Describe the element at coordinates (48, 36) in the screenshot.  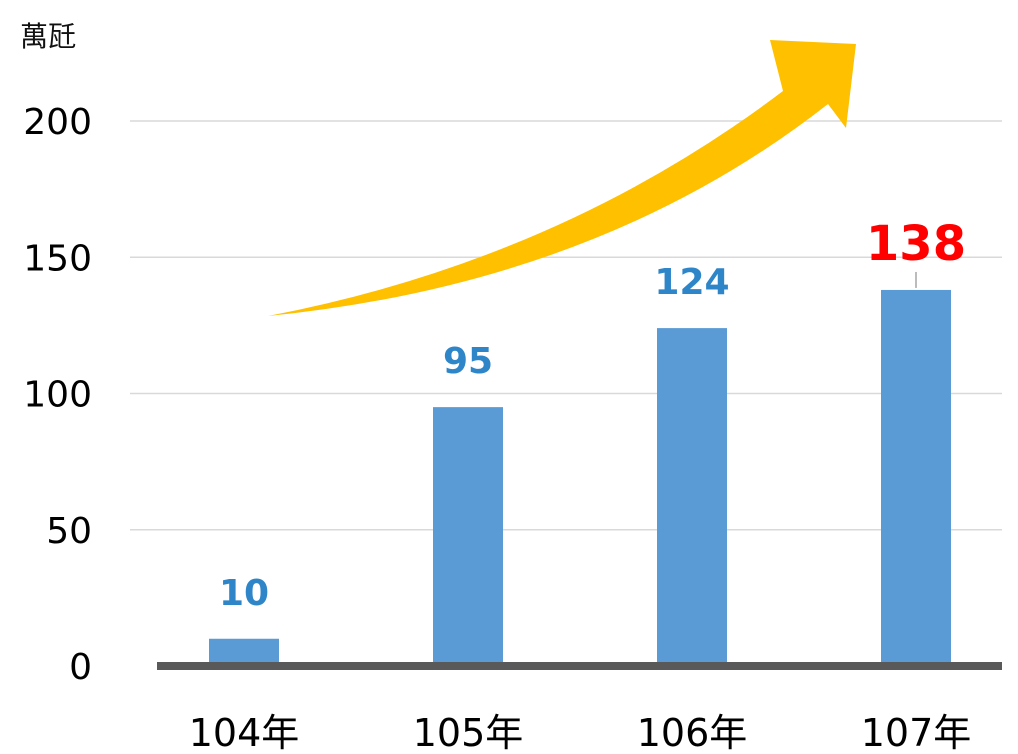
I see `unit-label: 萬瓩` at that location.